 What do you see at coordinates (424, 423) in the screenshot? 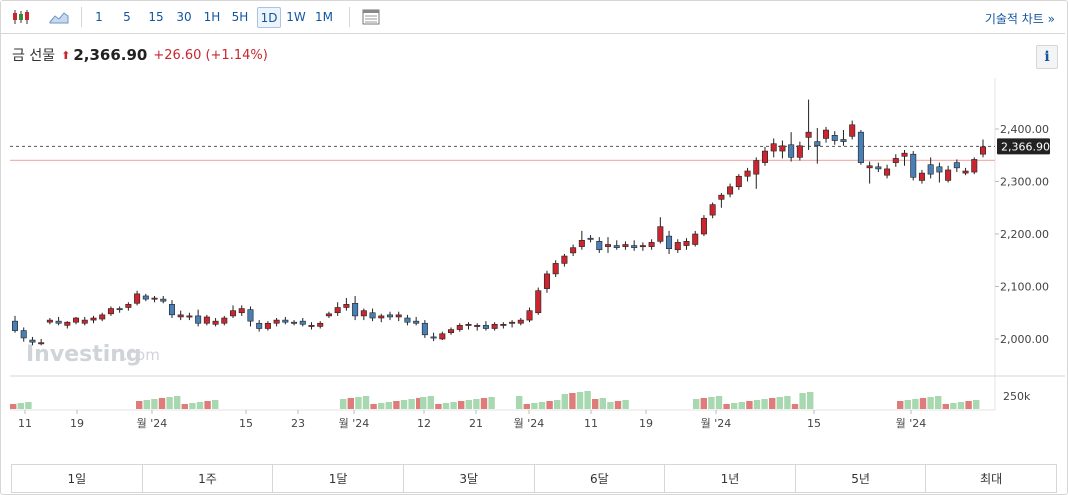
I see `x-tick-label: 12` at bounding box center [424, 423].